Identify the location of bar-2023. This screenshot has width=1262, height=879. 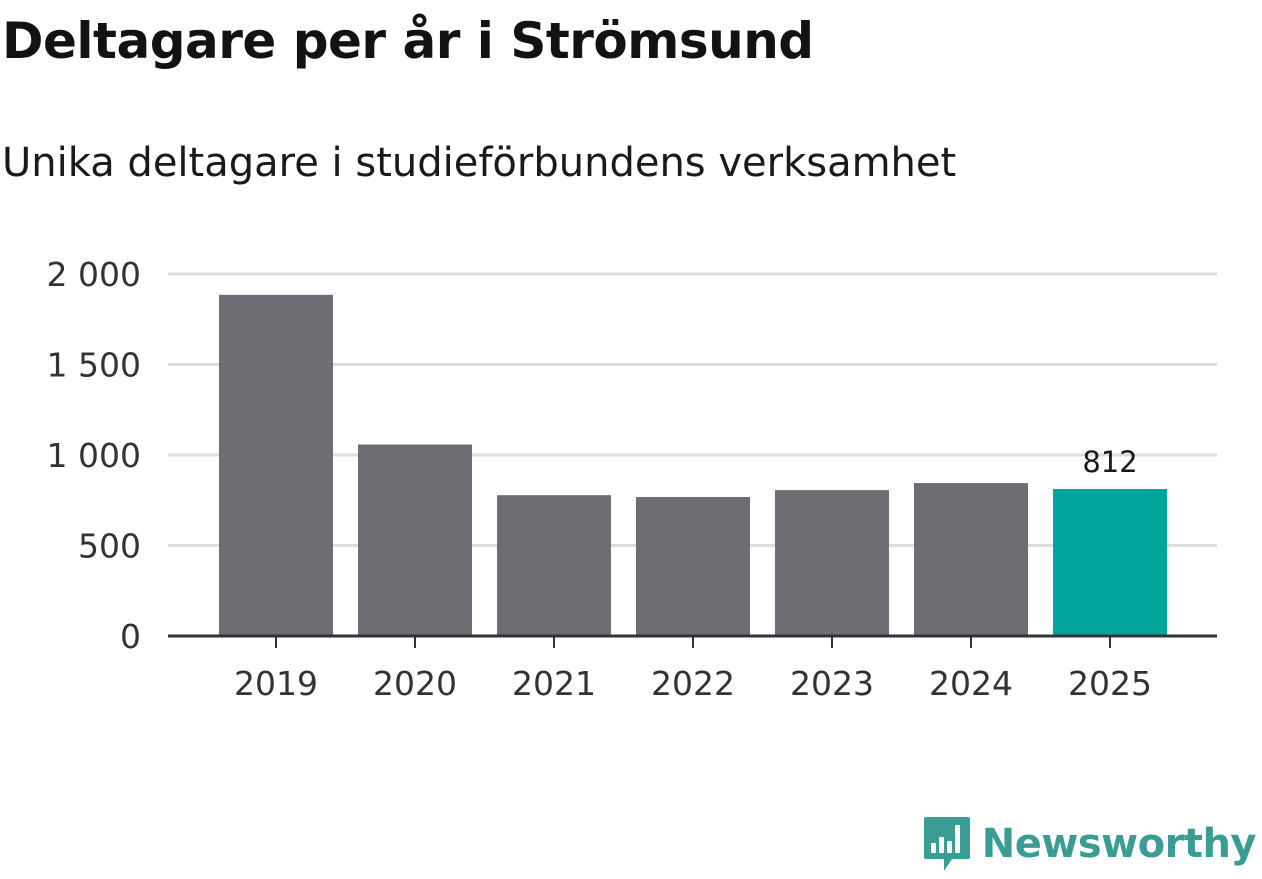
(832, 563).